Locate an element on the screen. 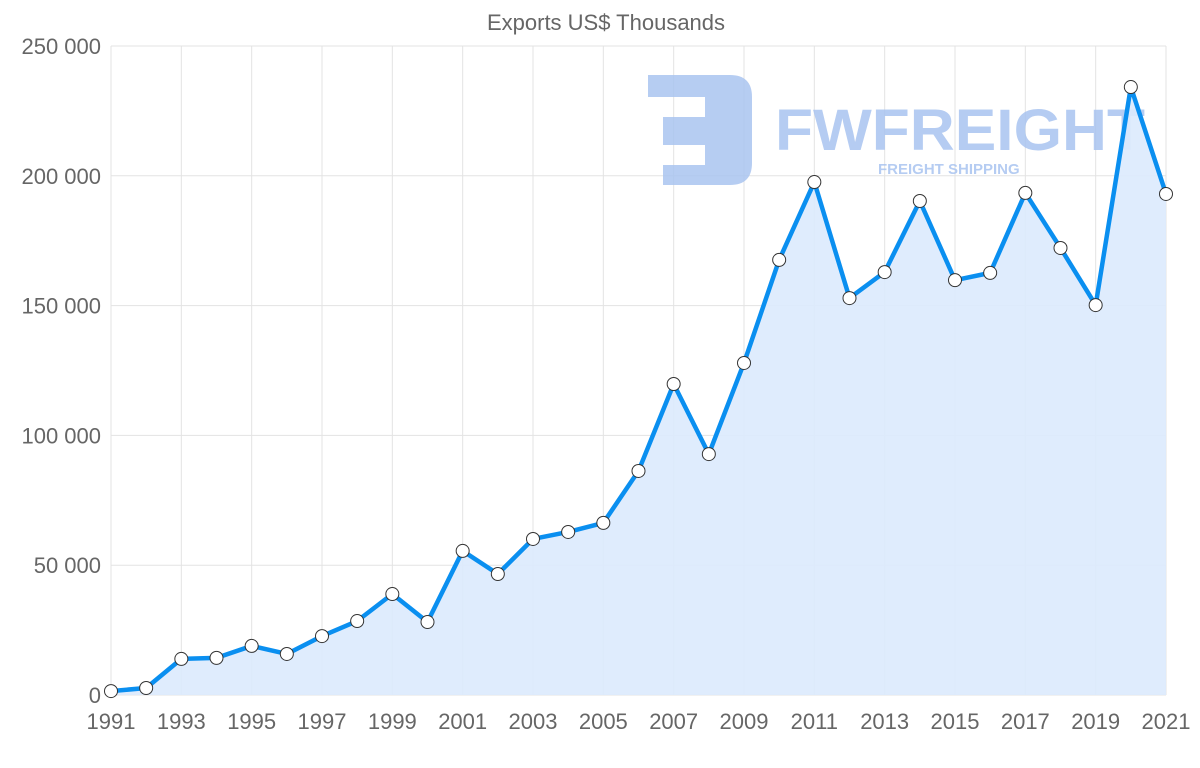 Image resolution: width=1200 pixels, height=768 pixels. data-point-2006 is located at coordinates (638, 470).